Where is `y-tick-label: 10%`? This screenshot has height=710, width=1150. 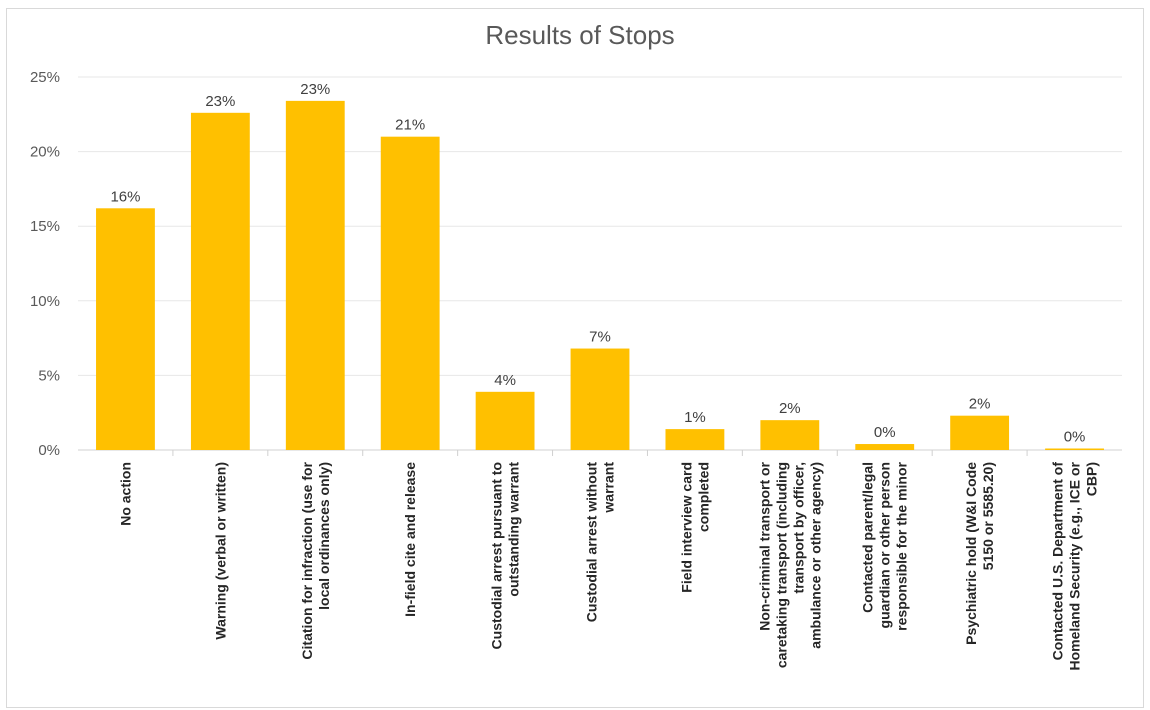 y-tick-label: 10% is located at coordinates (45, 301).